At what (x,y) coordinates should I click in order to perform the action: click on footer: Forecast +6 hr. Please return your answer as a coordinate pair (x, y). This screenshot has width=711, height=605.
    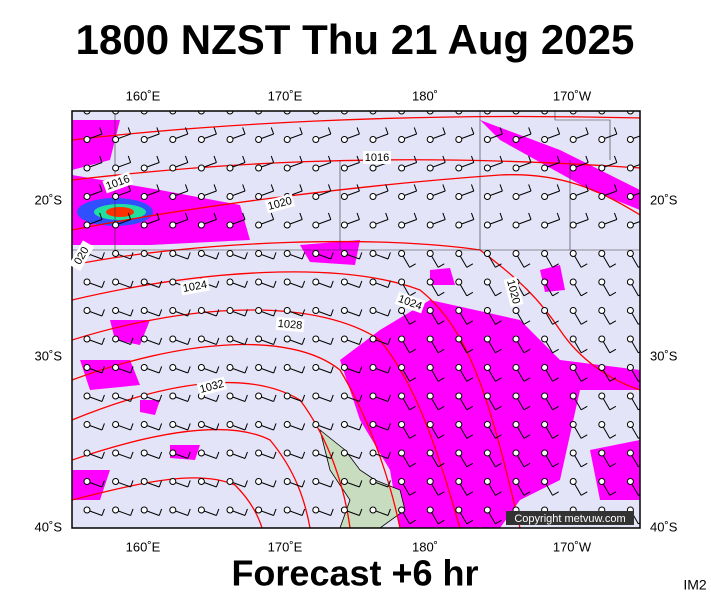
    Looking at the image, I should click on (354, 573).